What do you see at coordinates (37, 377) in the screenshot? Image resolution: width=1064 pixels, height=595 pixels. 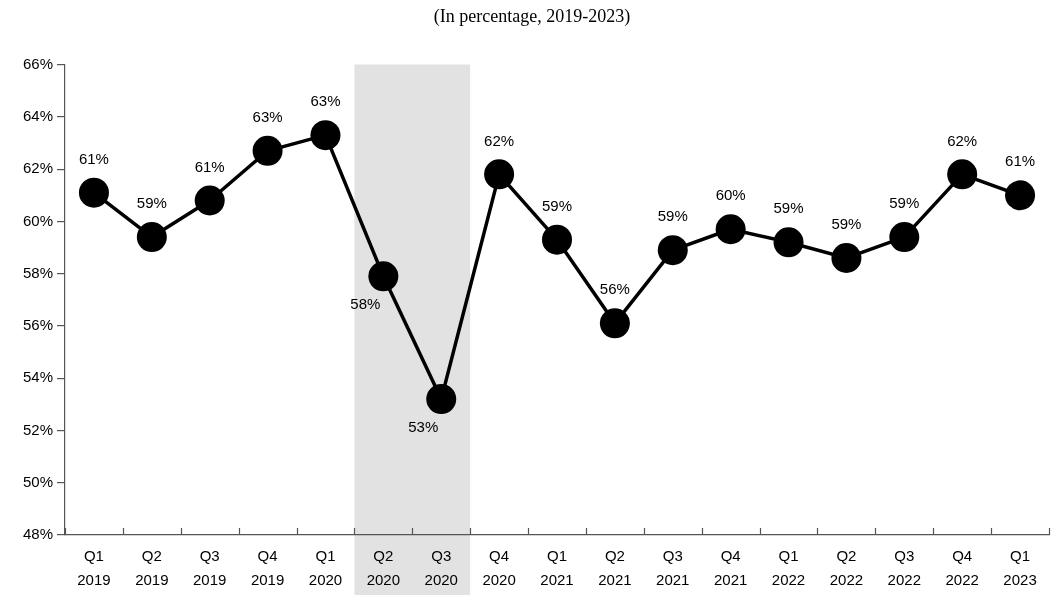 I see `y-tick-label: 54%` at bounding box center [37, 377].